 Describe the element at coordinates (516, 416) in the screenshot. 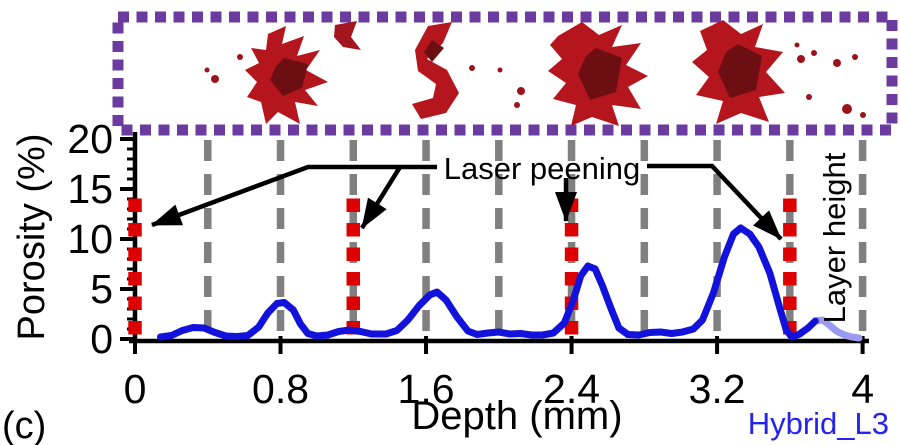

I see `x-axis-title: Depth (mm)` at that location.